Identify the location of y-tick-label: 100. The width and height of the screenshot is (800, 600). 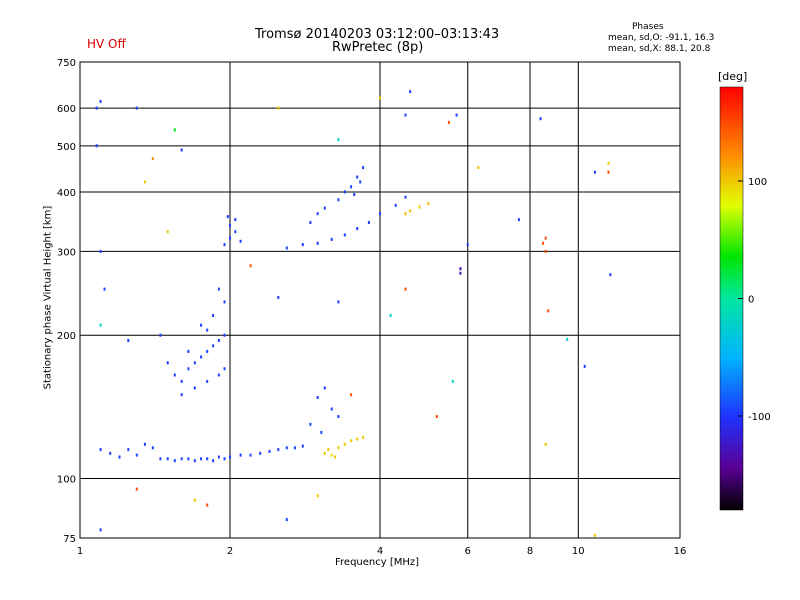
(66, 480).